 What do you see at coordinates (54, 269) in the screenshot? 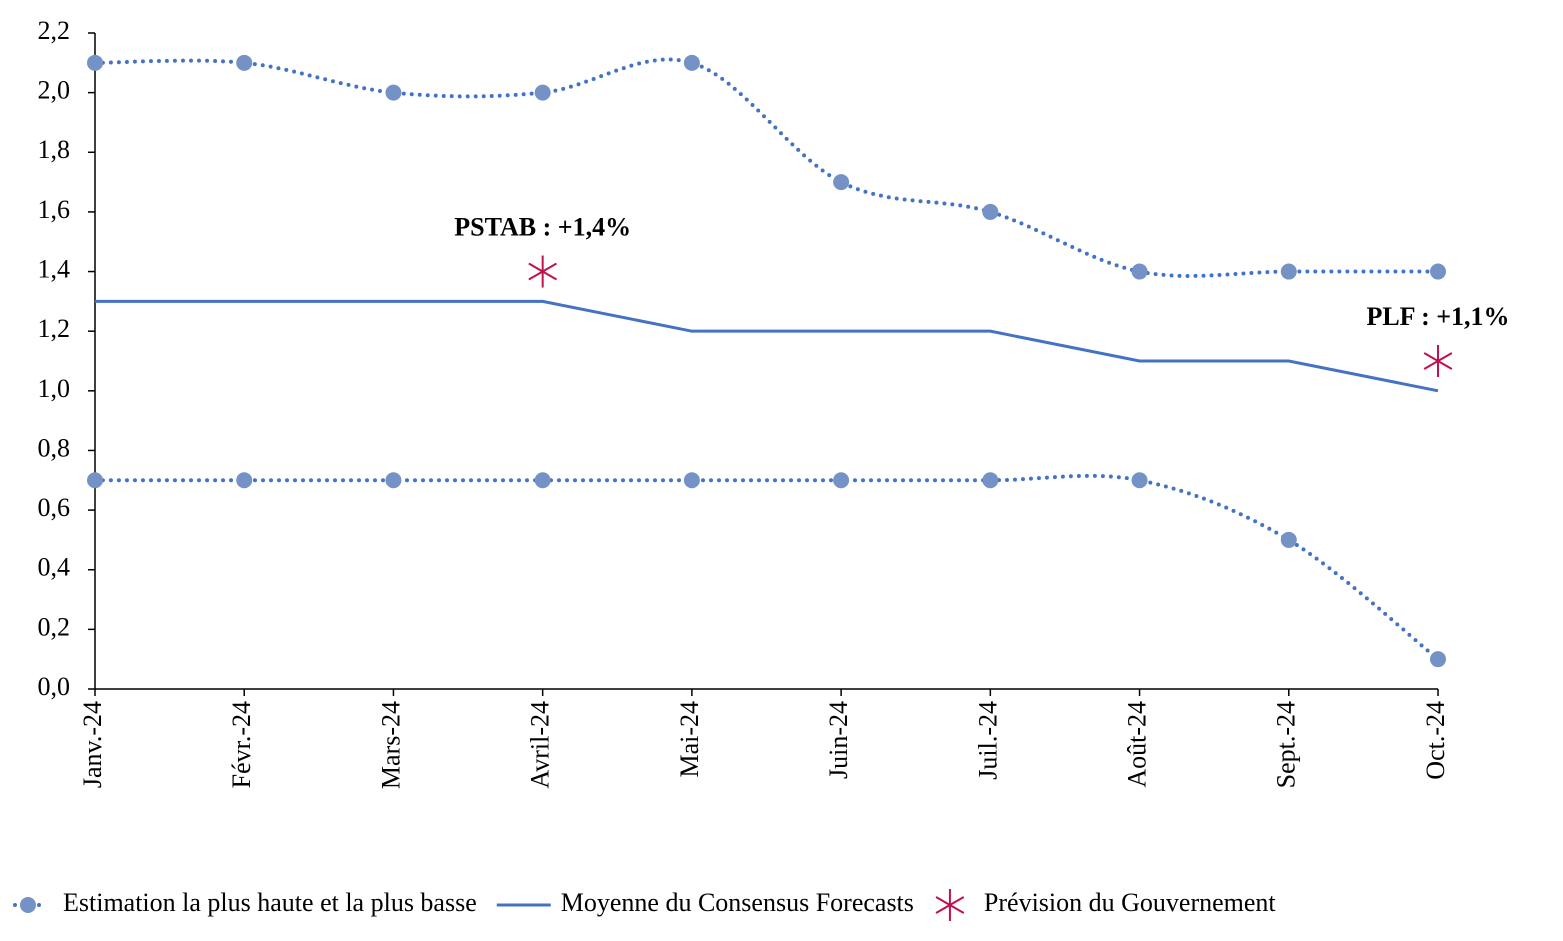
I see `y-tick-label: 1,4` at bounding box center [54, 269].